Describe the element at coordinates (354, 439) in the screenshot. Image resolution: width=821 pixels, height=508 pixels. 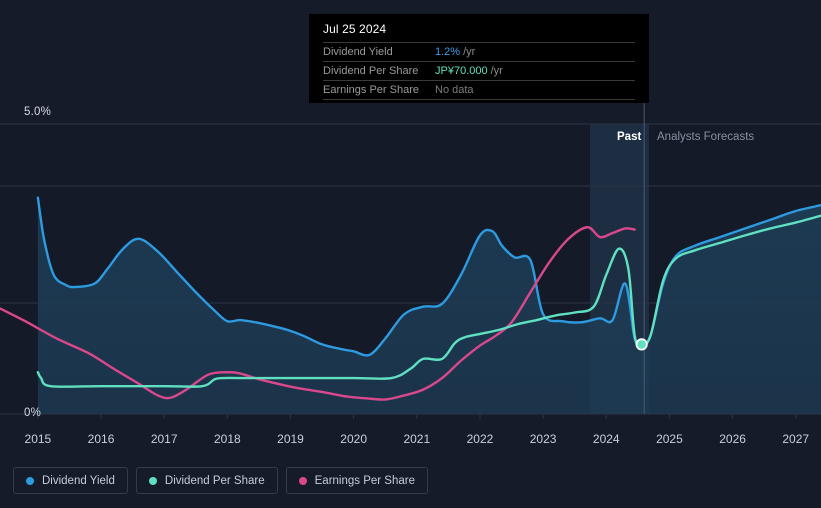
I see `x-axis-tick-2020: 2020` at that location.